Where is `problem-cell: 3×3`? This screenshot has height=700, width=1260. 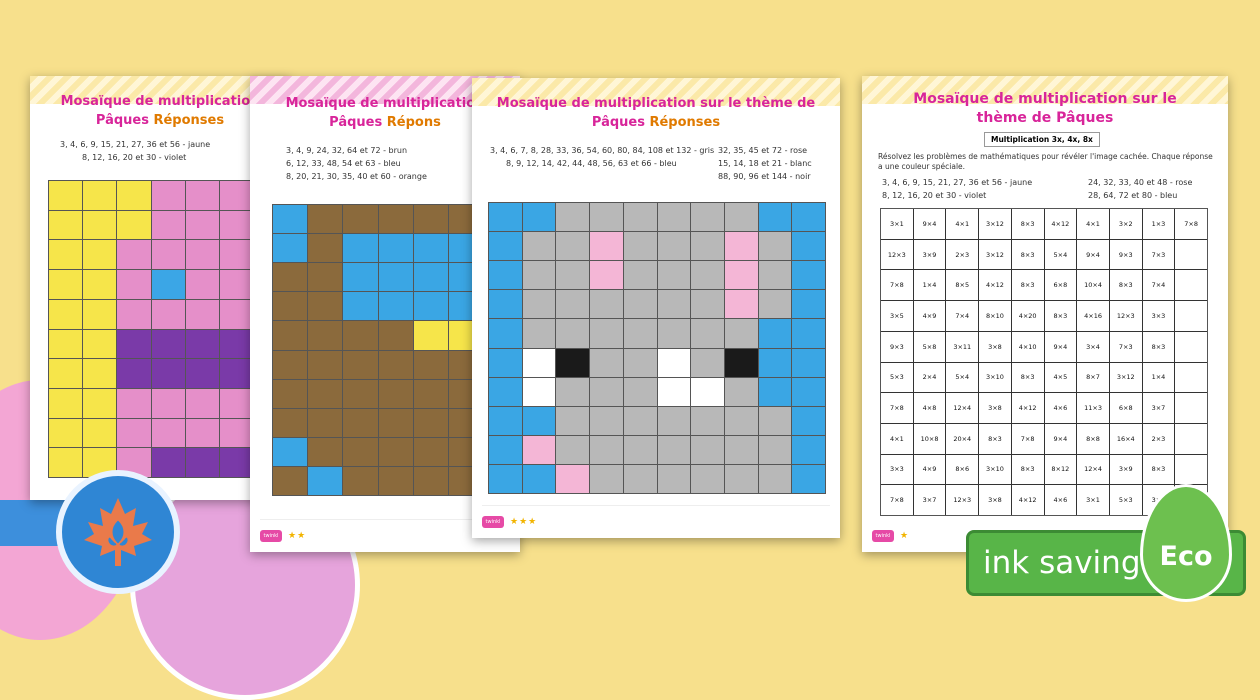
problem-cell: 3×3 is located at coordinates (1158, 316).